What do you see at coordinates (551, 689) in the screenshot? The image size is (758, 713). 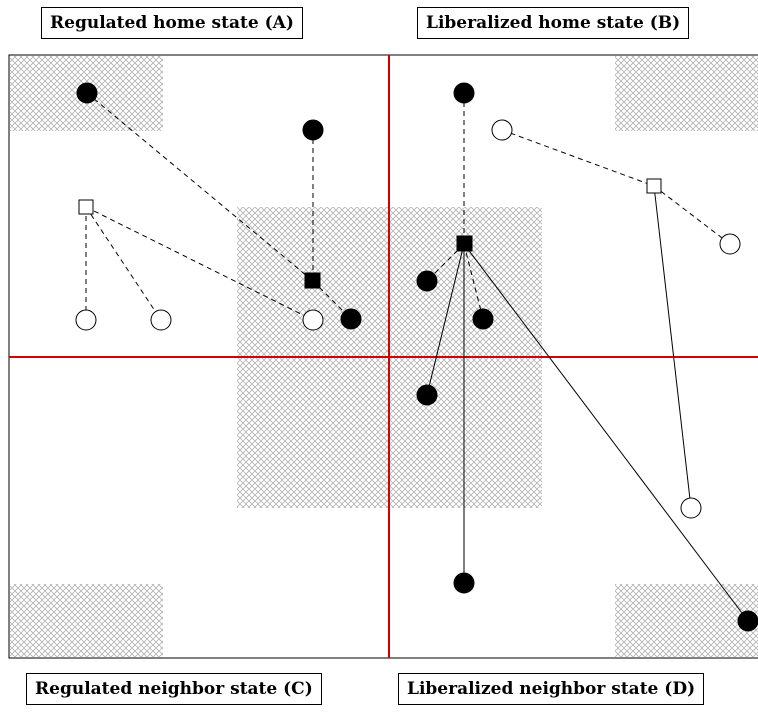 I see `label-liberalized-neighbor-state: Liberalized neighbor state (D)` at bounding box center [551, 689].